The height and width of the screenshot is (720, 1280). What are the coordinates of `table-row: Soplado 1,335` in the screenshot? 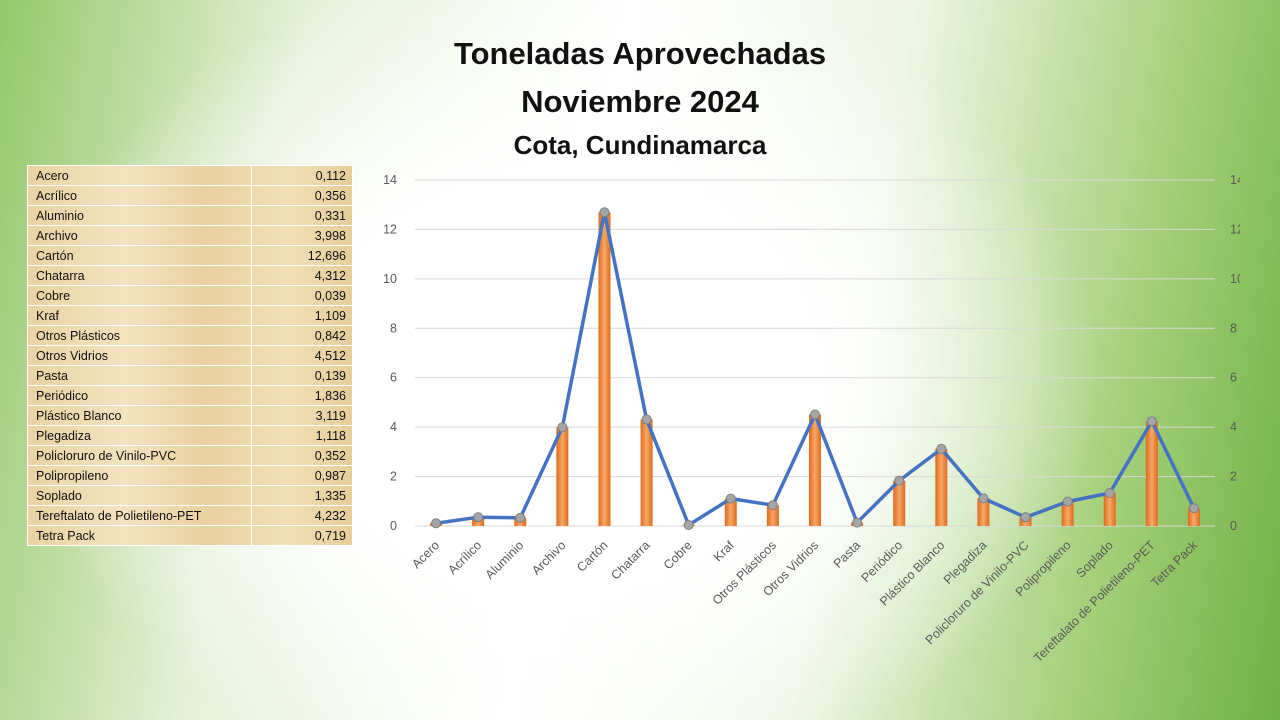 It's located at (190, 495).